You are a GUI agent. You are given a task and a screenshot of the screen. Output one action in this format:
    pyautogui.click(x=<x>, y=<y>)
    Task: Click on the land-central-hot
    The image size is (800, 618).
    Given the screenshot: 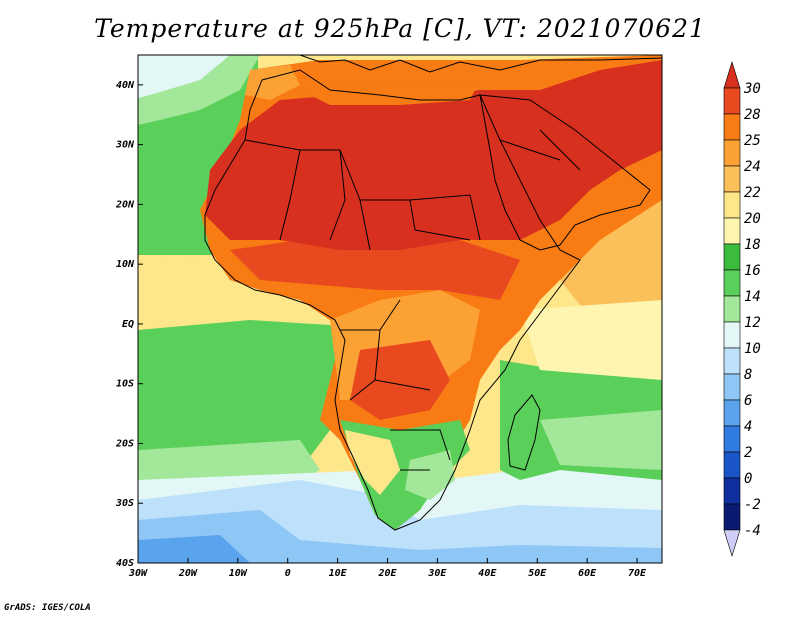 What is the action you would take?
    pyautogui.click(x=400, y=380)
    